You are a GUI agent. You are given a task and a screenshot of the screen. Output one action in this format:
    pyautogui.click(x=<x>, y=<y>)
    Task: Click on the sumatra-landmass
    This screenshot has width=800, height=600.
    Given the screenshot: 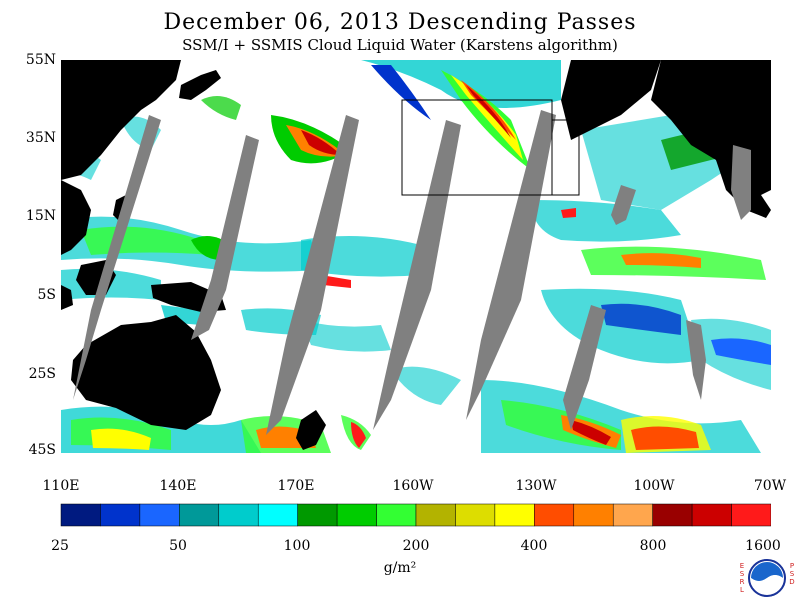 What is the action you would take?
    pyautogui.click(x=67, y=297)
    